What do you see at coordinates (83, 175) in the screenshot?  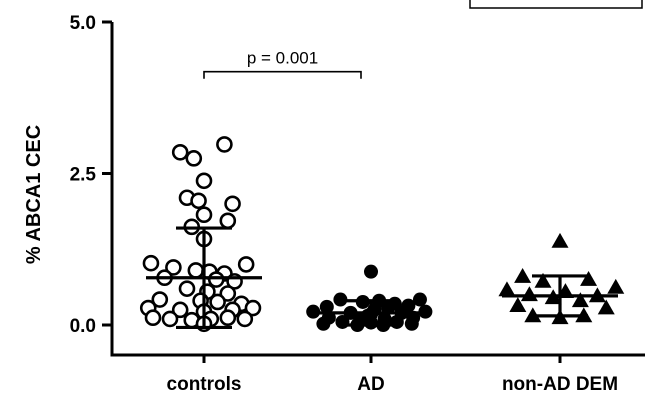 I see `y-tick-label: 2.5` at bounding box center [83, 175].